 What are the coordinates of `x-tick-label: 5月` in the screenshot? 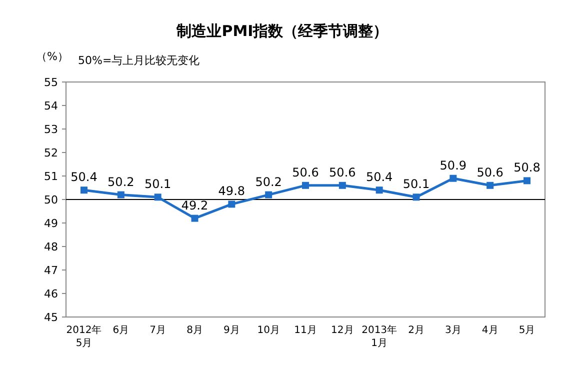 It's located at (527, 330).